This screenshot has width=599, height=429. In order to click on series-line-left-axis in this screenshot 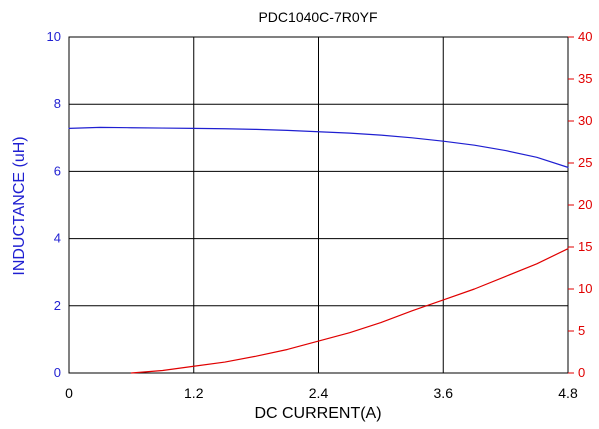, I will do `click(318, 147)`.